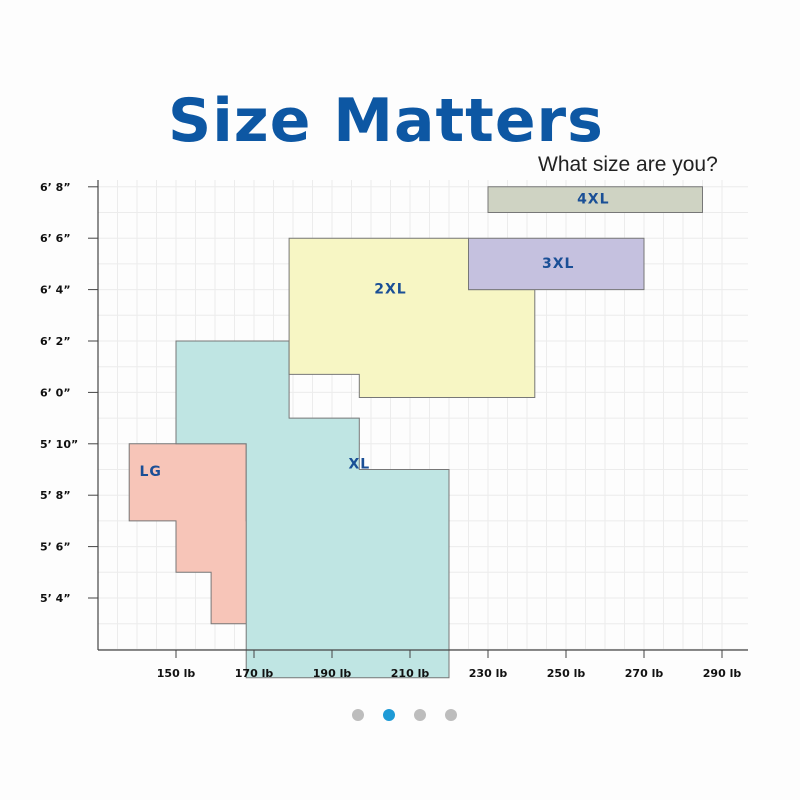 The image size is (800, 800). What do you see at coordinates (150, 472) in the screenshot?
I see `region-label-lg: LG` at bounding box center [150, 472].